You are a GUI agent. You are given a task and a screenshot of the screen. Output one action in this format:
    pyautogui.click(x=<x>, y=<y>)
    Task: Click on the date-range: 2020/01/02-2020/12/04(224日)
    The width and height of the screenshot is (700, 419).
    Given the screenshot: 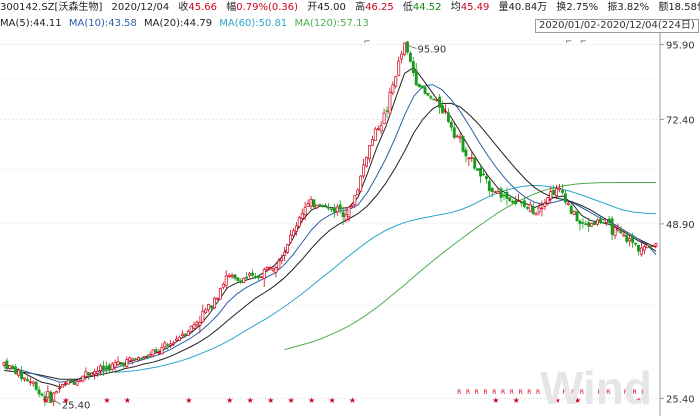 What is the action you would take?
    pyautogui.click(x=617, y=26)
    